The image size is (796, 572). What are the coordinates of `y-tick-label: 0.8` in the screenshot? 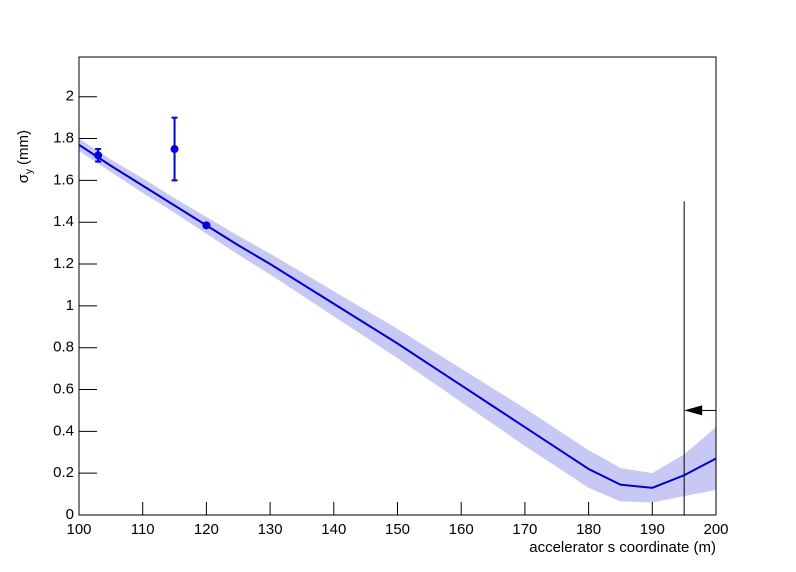 It's located at (63, 347).